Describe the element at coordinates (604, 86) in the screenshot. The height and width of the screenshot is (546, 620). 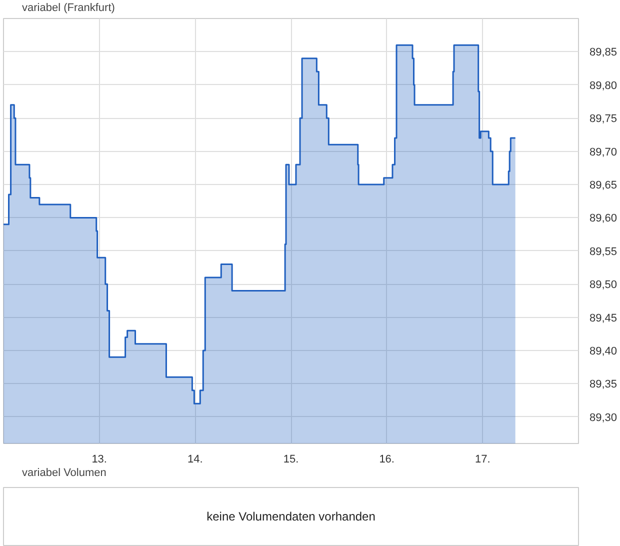
I see `y-tick-label: 89,80` at that location.